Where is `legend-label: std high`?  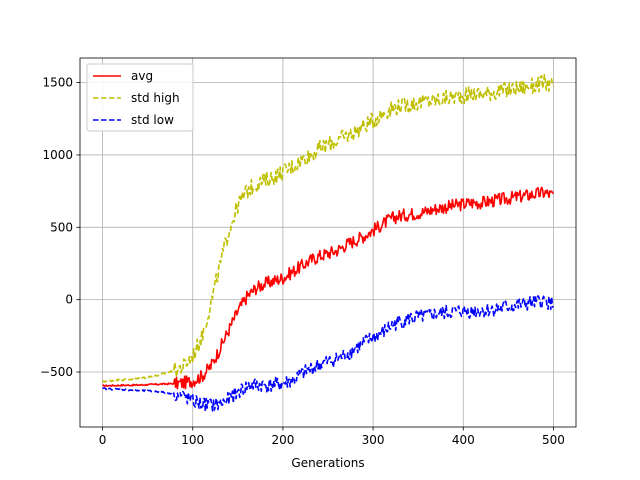
legend-label: std high is located at coordinates (155, 98).